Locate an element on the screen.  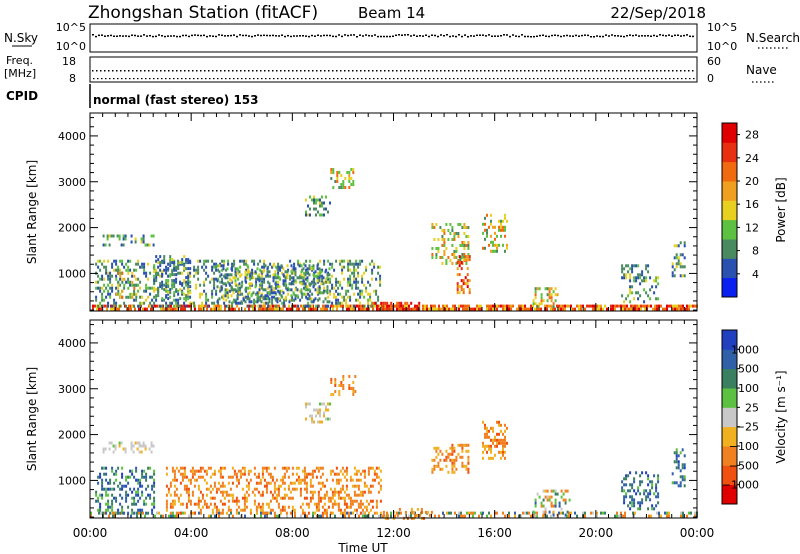
colorbar-swatch is located at coordinates (729, 378).